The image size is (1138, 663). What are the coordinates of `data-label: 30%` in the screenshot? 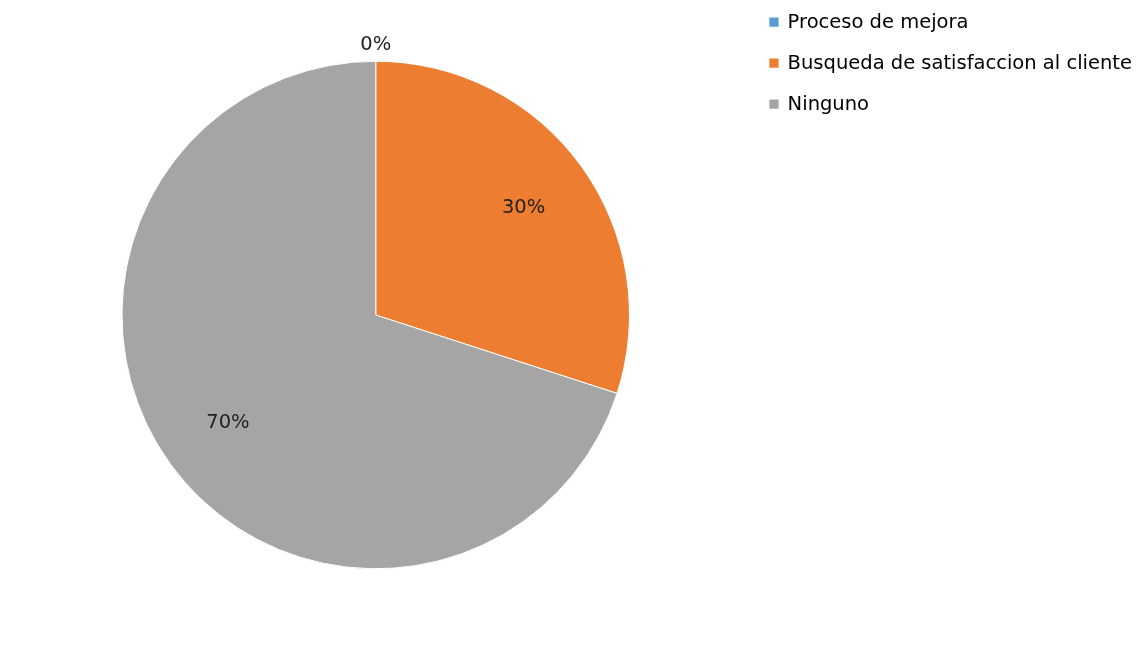 It's located at (523, 207).